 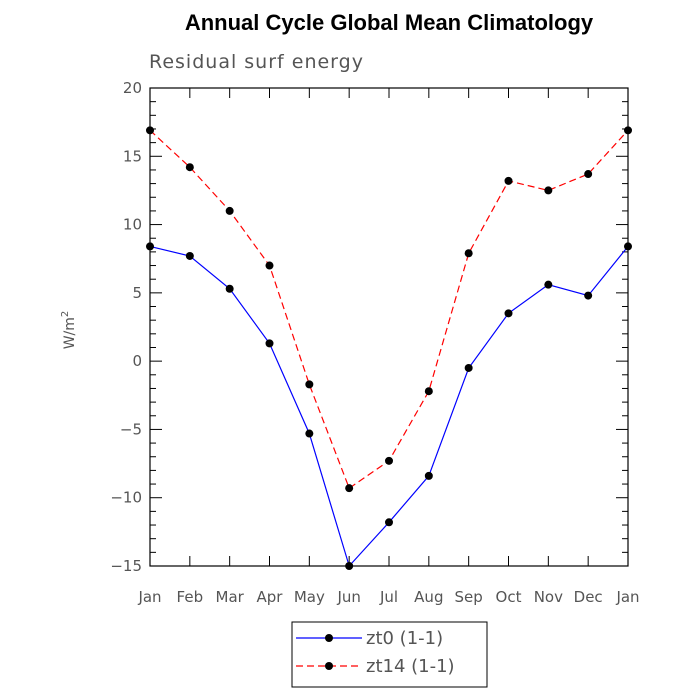 I want to click on y-tick-label: 0, so click(x=137, y=361).